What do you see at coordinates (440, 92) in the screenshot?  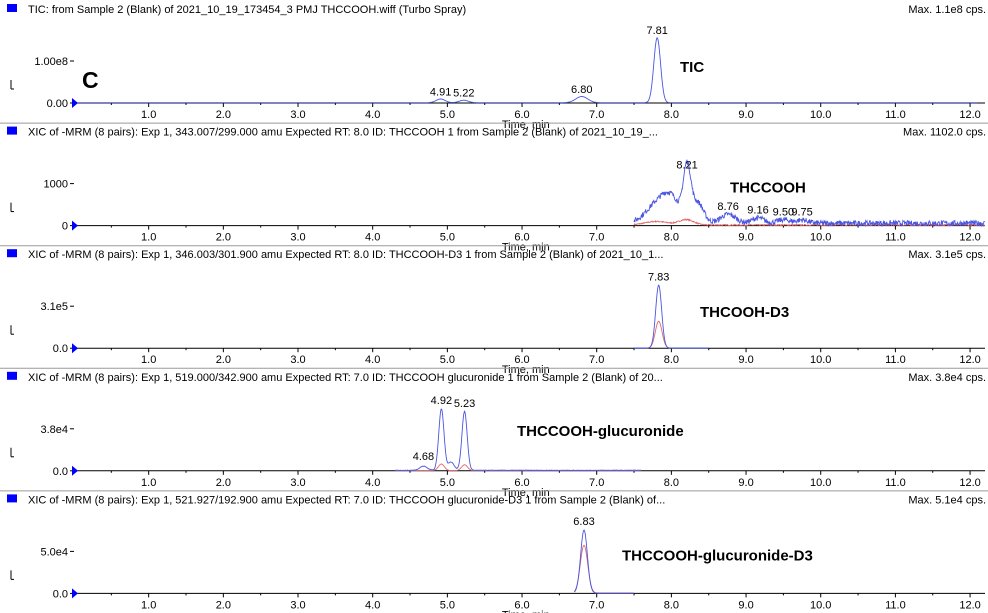 I see `peak-label: 4.91` at bounding box center [440, 92].